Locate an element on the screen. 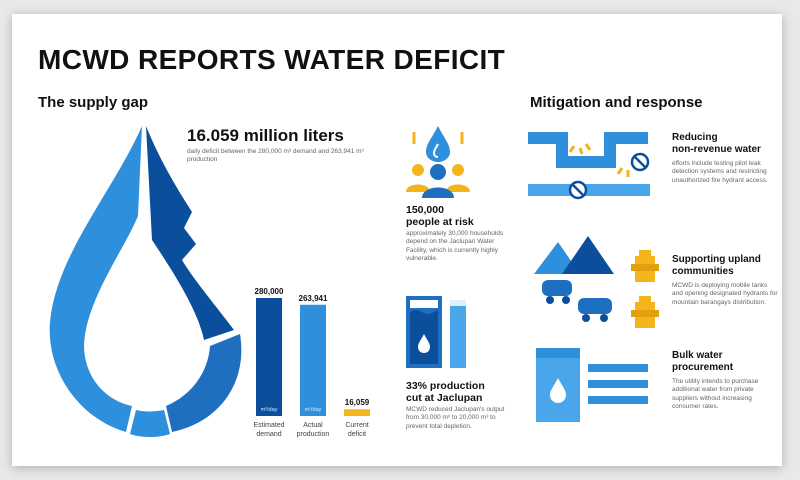 This screenshot has height=480, width=800. bar-unit-label-1: m³/day is located at coordinates (313, 410).